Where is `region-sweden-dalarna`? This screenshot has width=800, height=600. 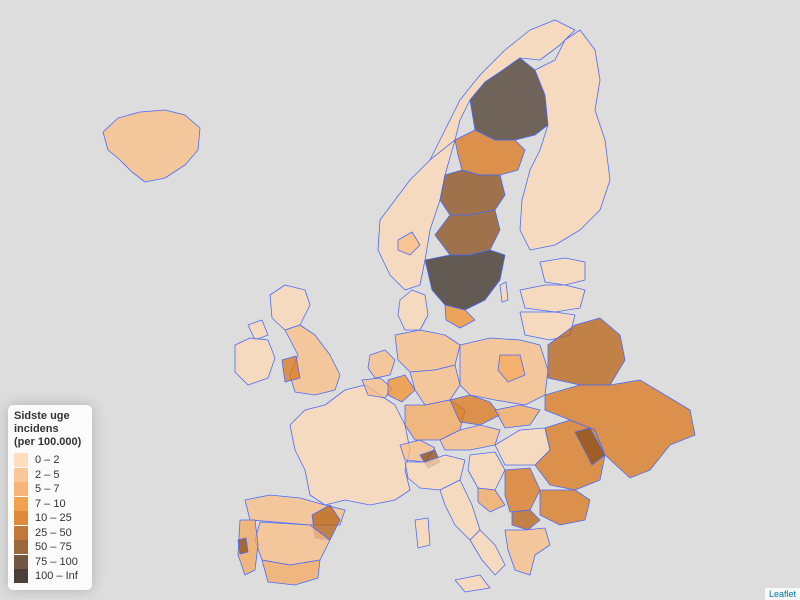
region-sweden-dalarna is located at coordinates (467, 232).